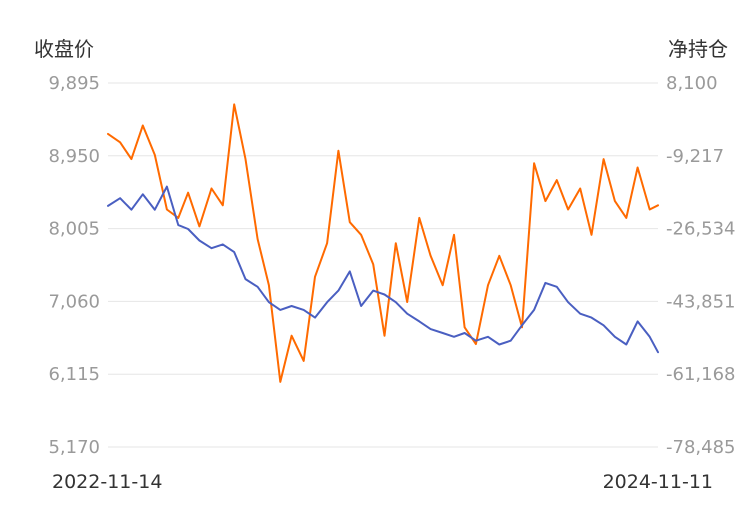  I want to click on x-tick-start: 2022-11-14, so click(107, 482).